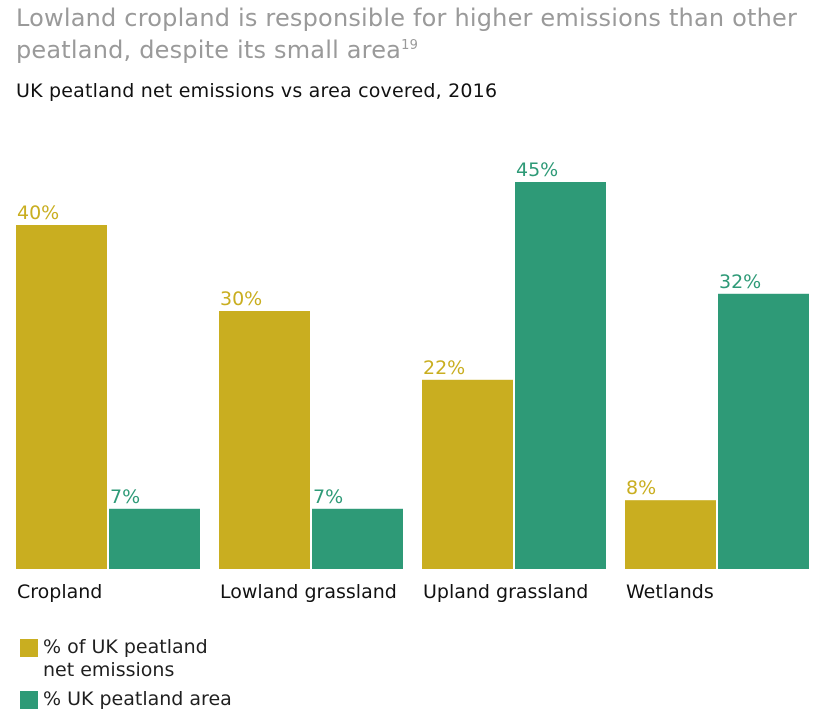 The height and width of the screenshot is (724, 833). What do you see at coordinates (537, 170) in the screenshot?
I see `data-label-area-2: 45%` at bounding box center [537, 170].